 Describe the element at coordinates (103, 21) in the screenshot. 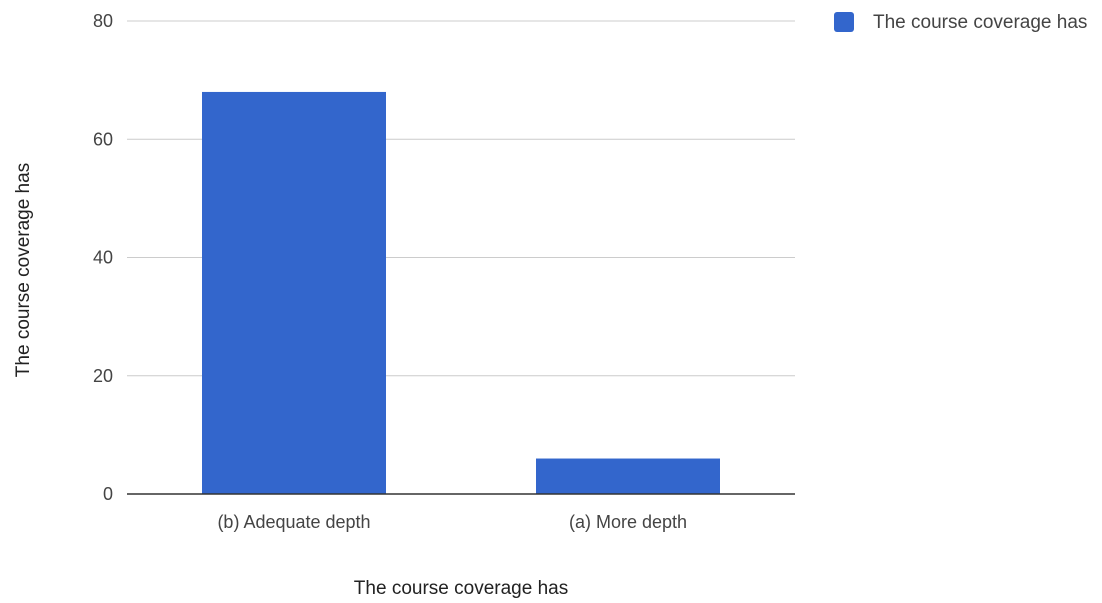

I see `y-tick-label: 80` at that location.